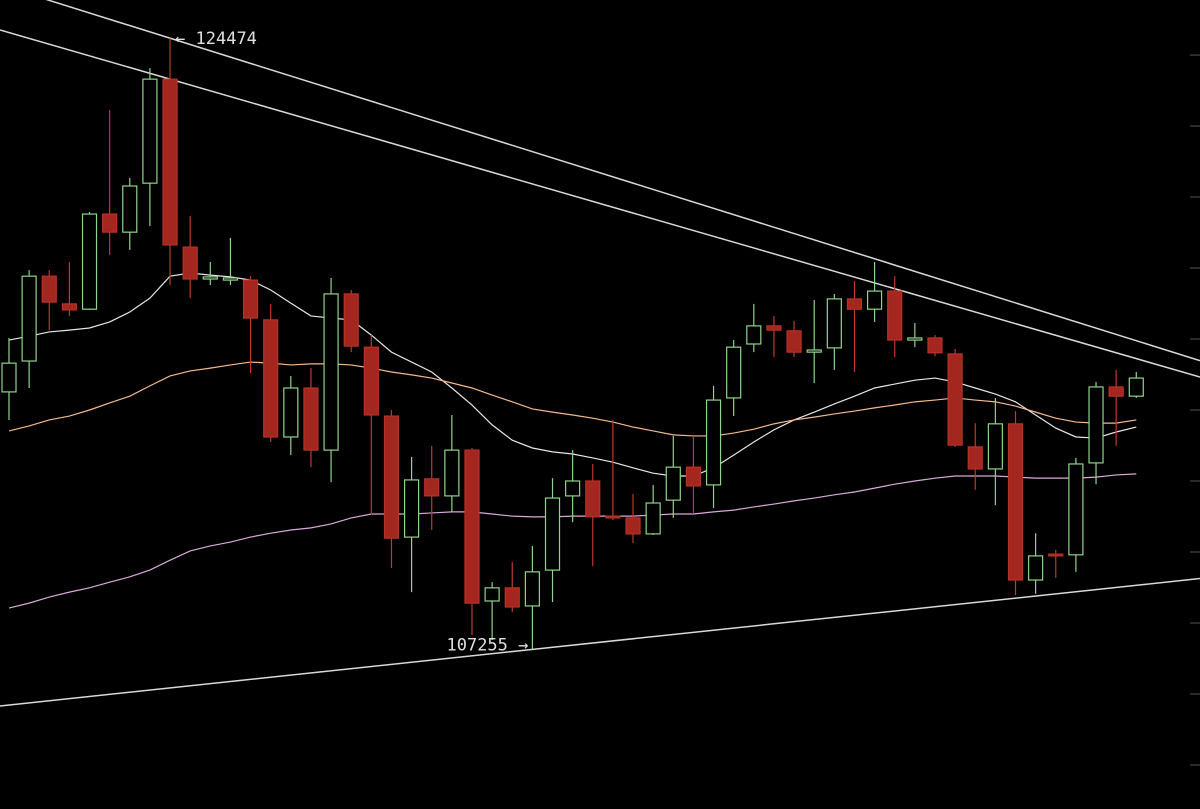  What do you see at coordinates (487, 645) in the screenshot?
I see `annotation: 107255 →` at bounding box center [487, 645].